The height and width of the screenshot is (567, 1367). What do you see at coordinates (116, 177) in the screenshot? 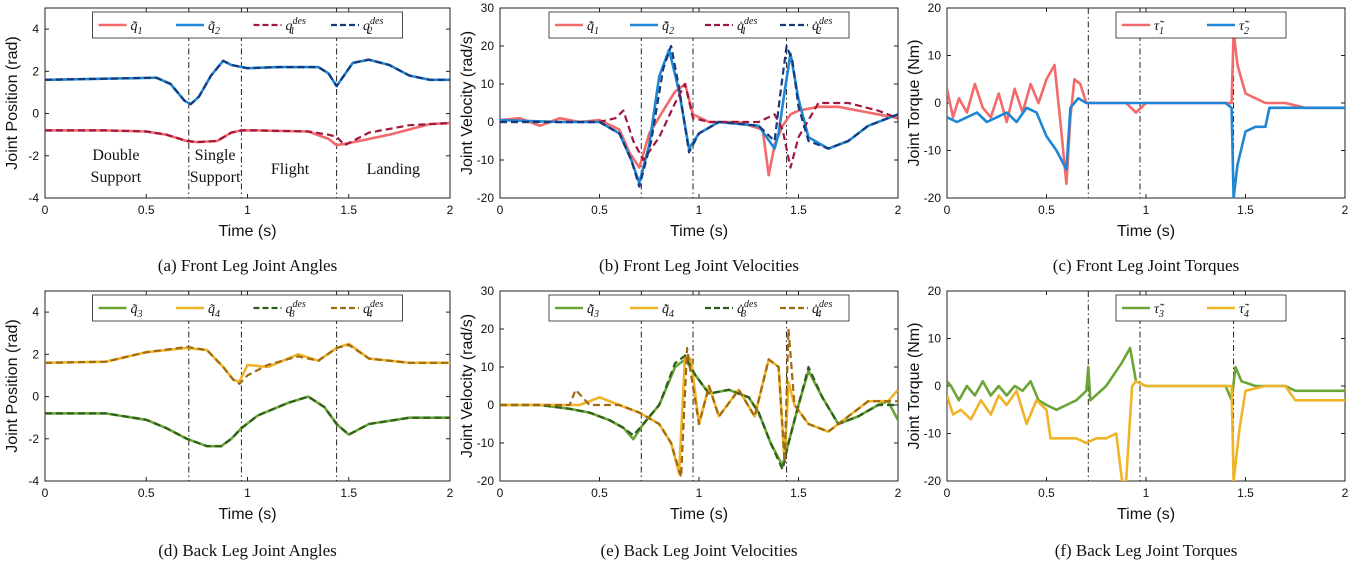
I see `phase-label: Support` at bounding box center [116, 177].